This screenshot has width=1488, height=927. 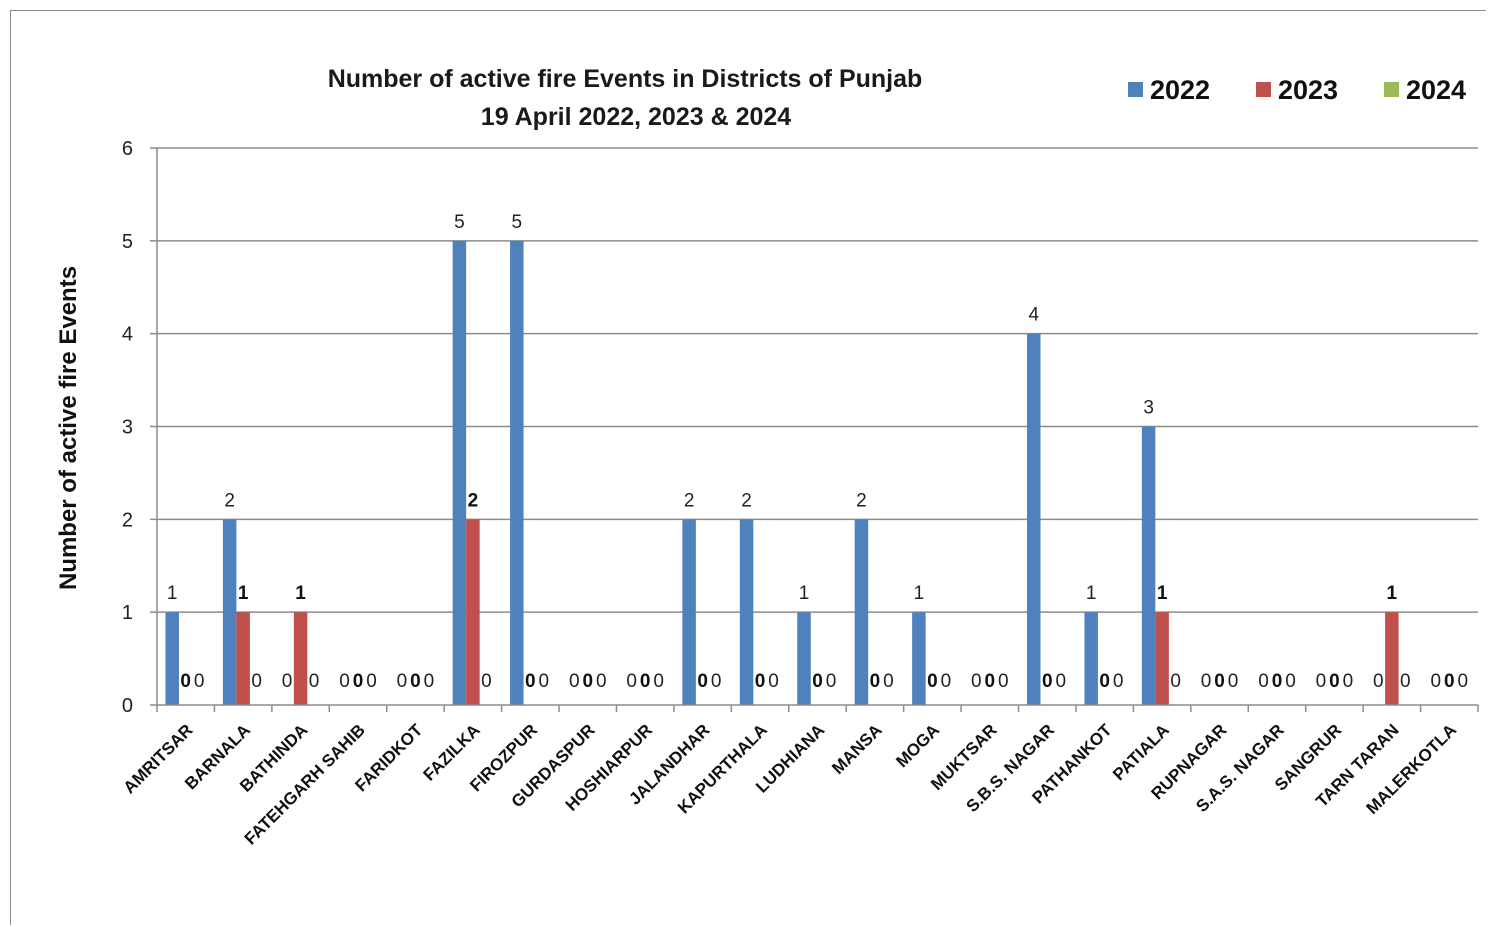 I want to click on y-tick-label: 1, so click(x=127, y=613).